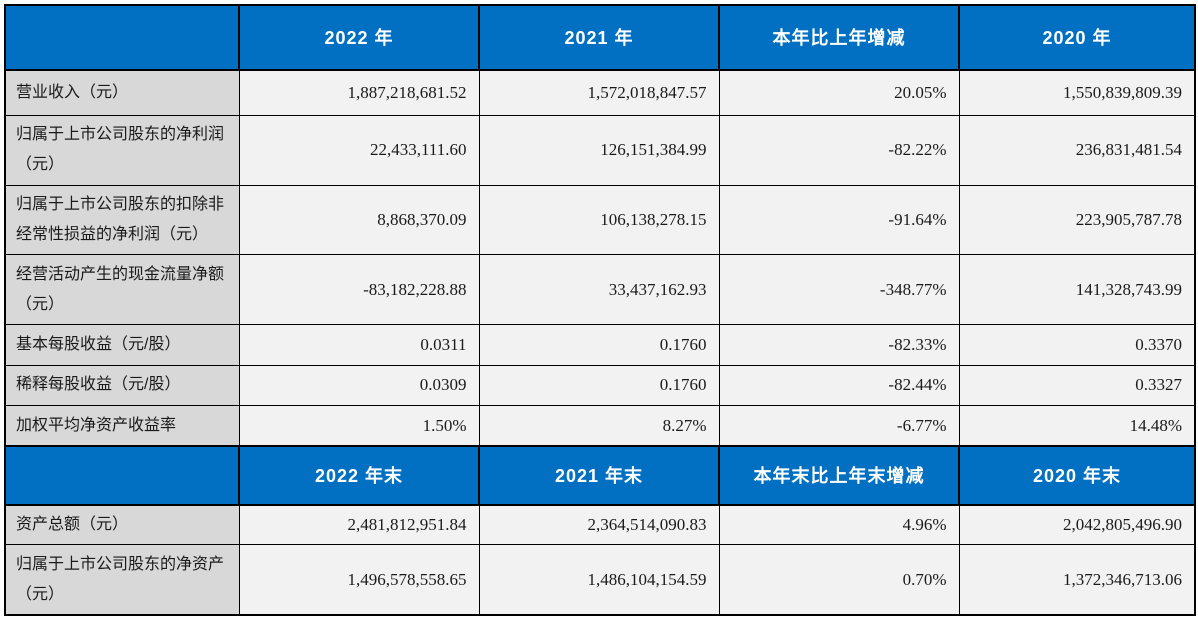  What do you see at coordinates (839, 37) in the screenshot?
I see `col-header-yoy-change: 本年比上年增减` at bounding box center [839, 37].